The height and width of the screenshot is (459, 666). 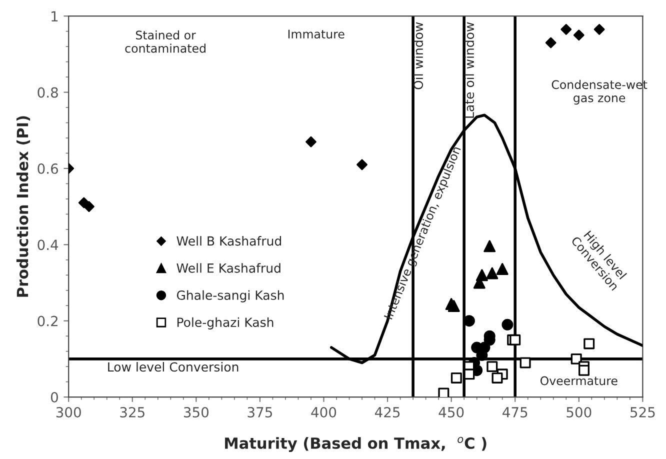 What do you see at coordinates (54, 397) in the screenshot?
I see `y-tick-label: 0` at bounding box center [54, 397].